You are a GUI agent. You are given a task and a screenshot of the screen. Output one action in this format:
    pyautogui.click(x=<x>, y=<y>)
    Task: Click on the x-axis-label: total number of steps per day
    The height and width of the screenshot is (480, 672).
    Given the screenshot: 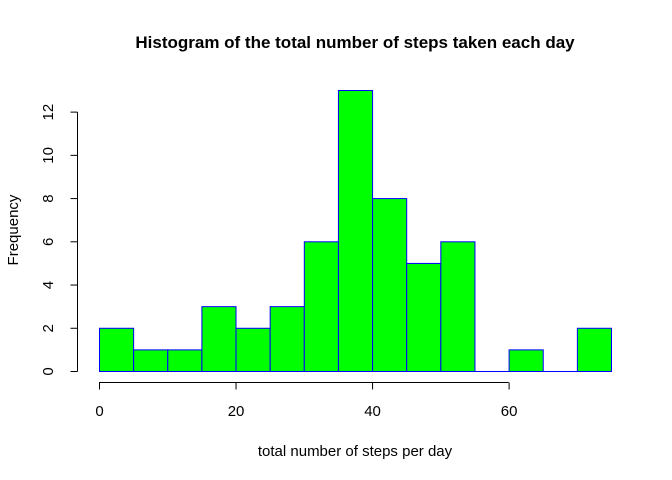 What is the action you would take?
    pyautogui.click(x=355, y=451)
    